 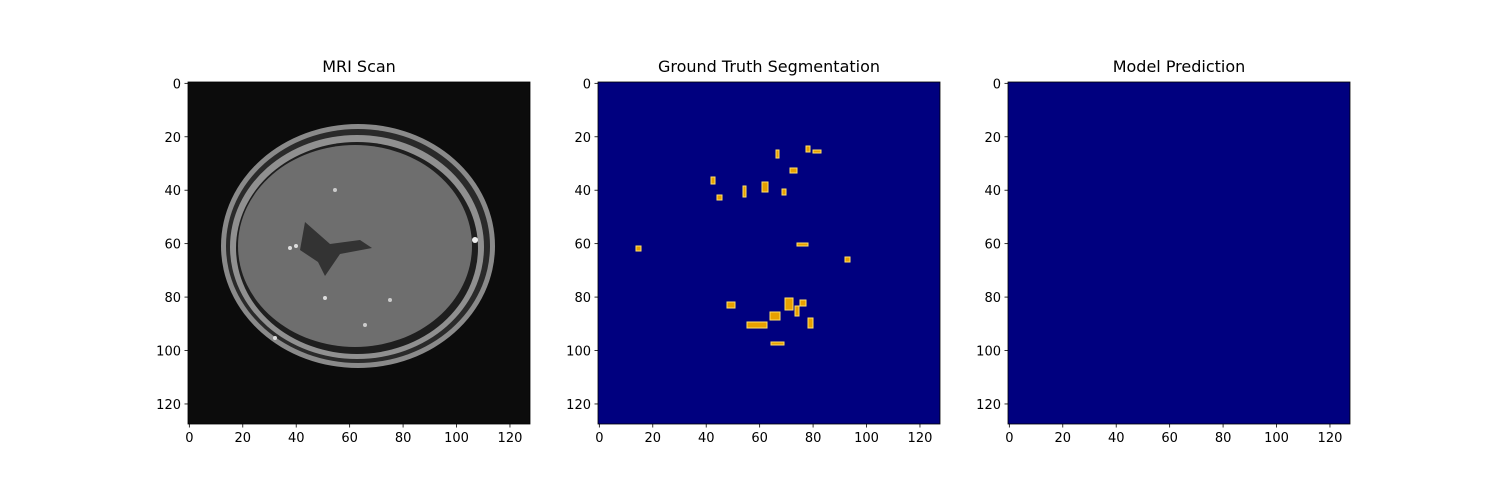 What do you see at coordinates (359, 66) in the screenshot?
I see `chart-title: MRI Scan` at bounding box center [359, 66].